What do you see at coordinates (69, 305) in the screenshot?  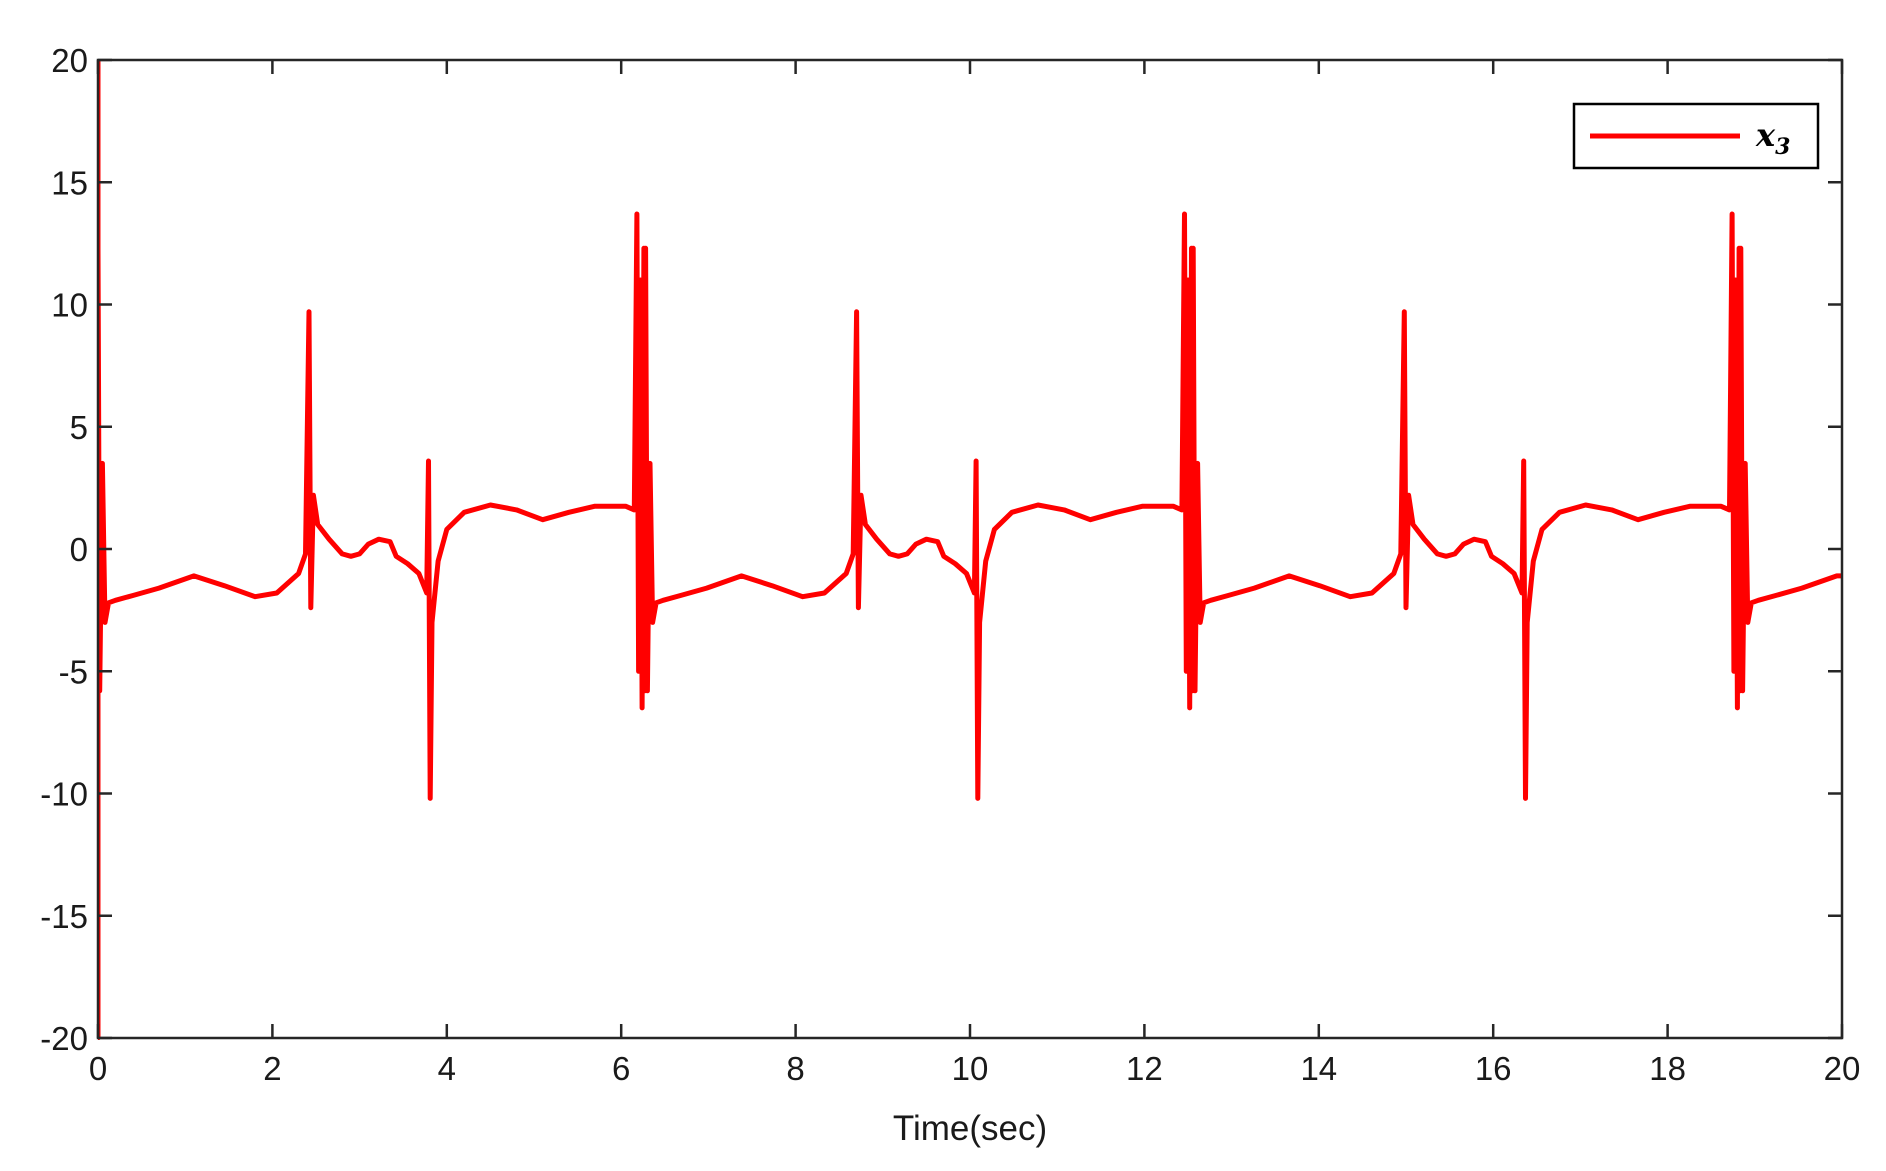 I see `y-tick-label: 10` at bounding box center [69, 305].